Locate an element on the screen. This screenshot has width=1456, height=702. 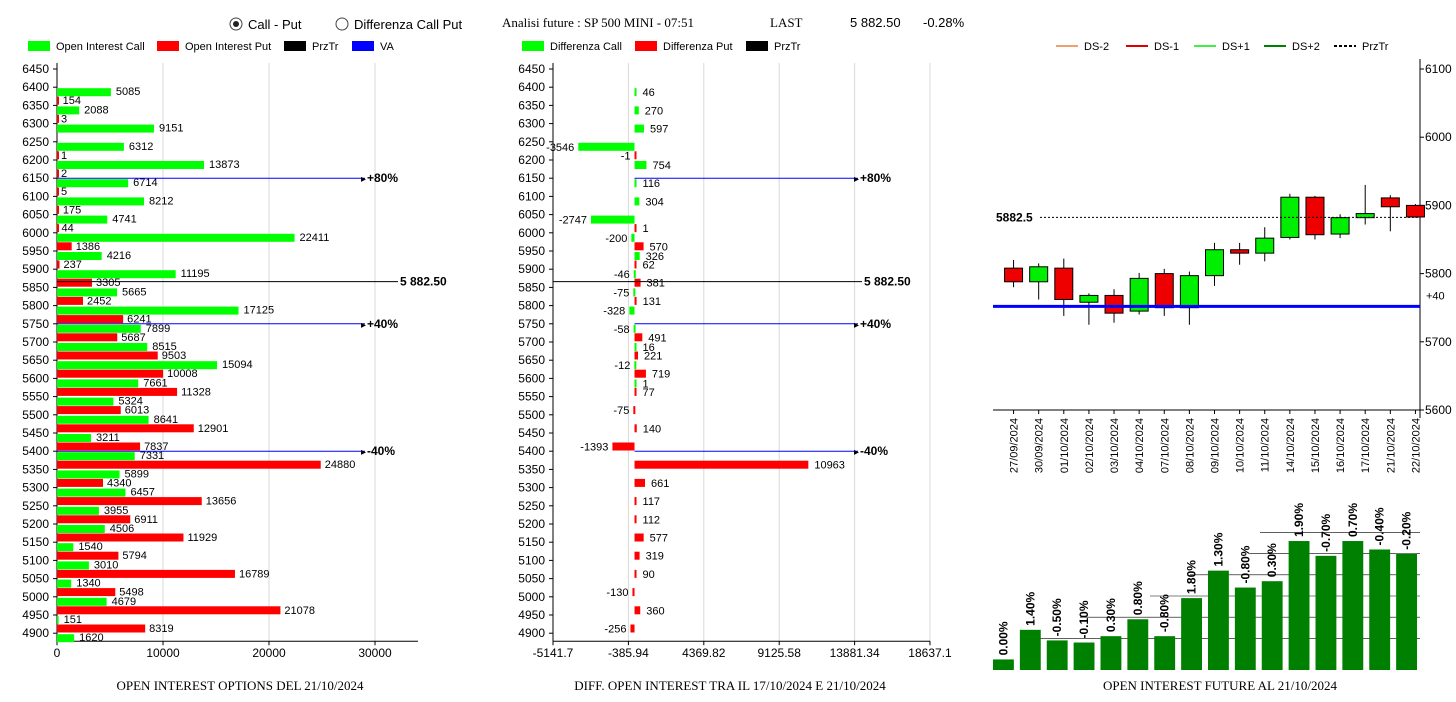
y-tick-label: 6350 is located at coordinates (531, 105).